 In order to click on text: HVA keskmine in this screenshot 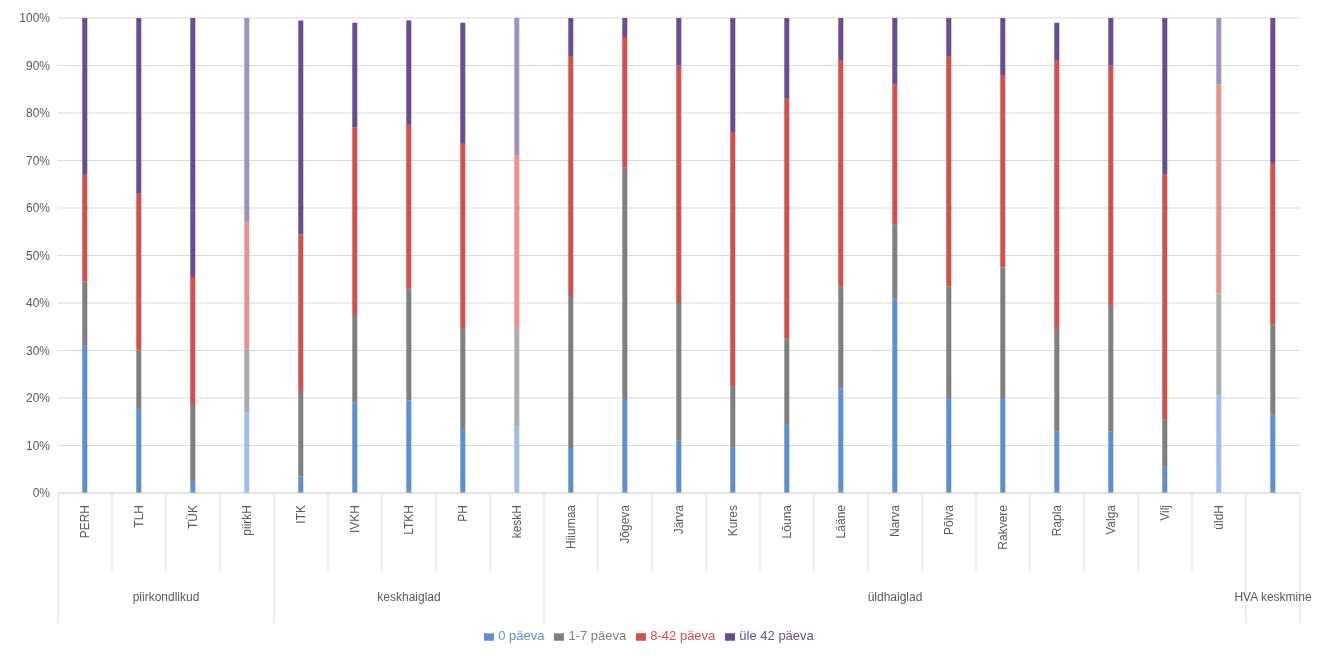, I will do `click(1273, 597)`.